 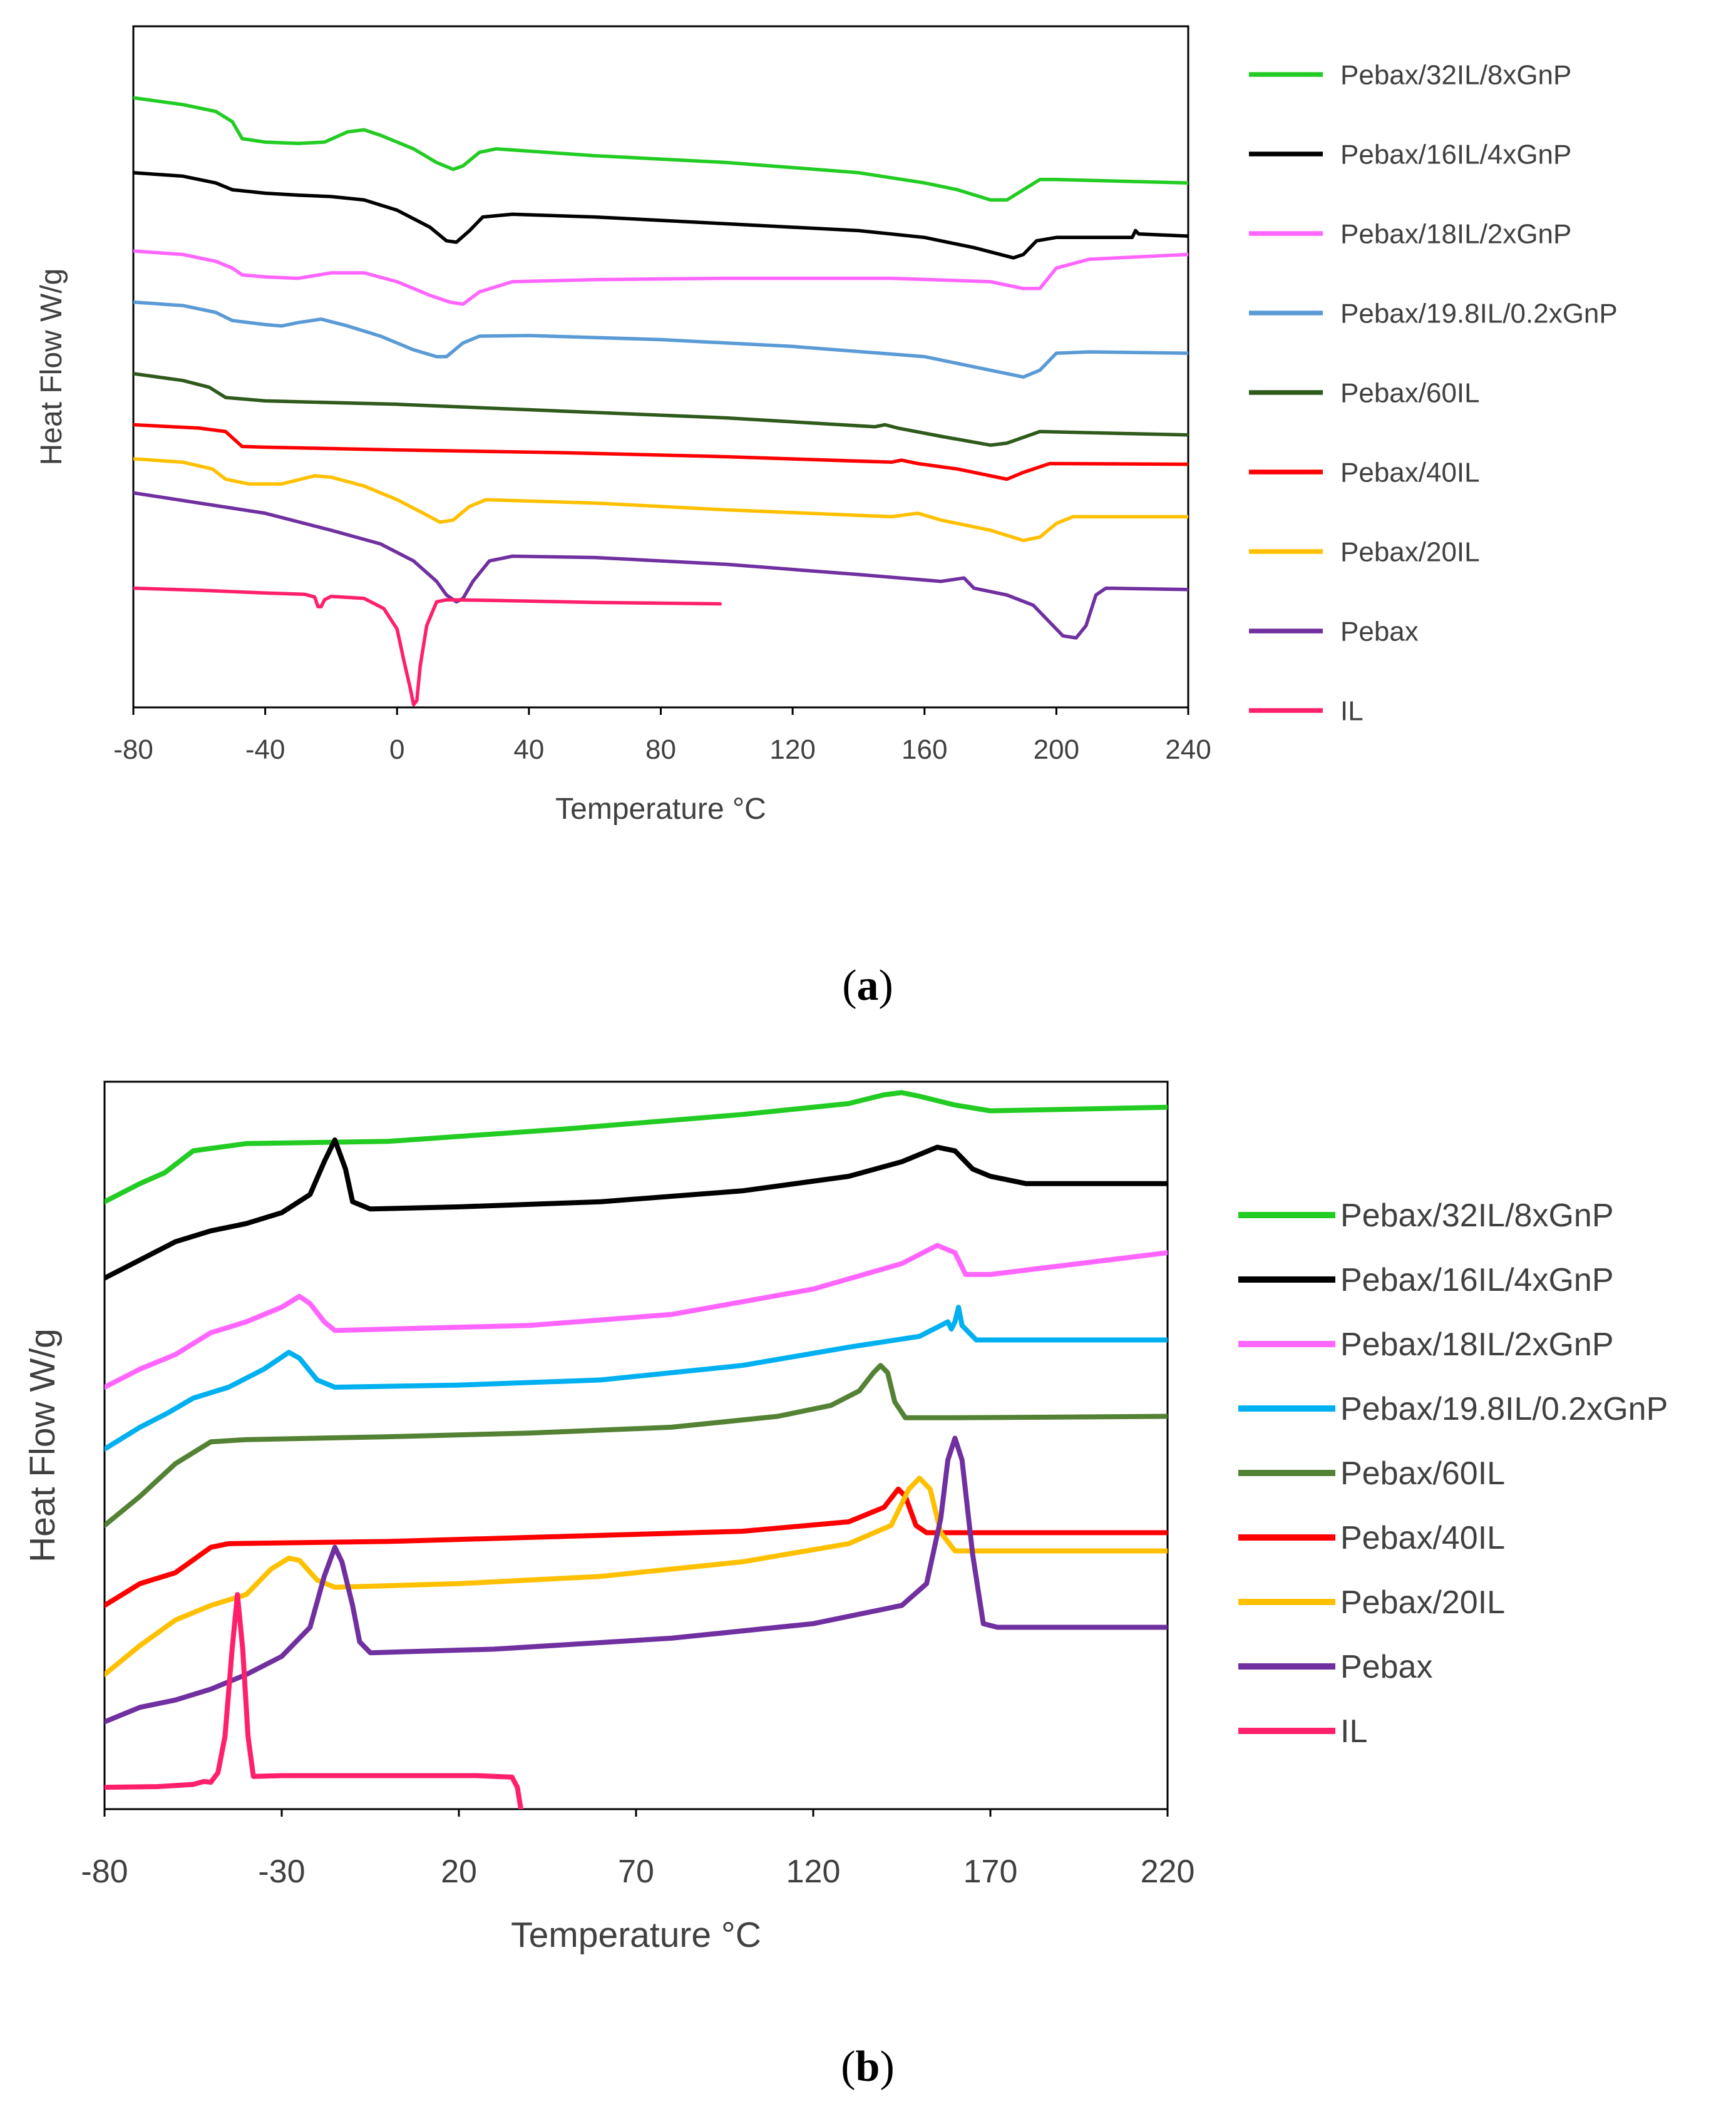 What do you see at coordinates (528, 749) in the screenshot?
I see `x-tick-label: 40` at bounding box center [528, 749].